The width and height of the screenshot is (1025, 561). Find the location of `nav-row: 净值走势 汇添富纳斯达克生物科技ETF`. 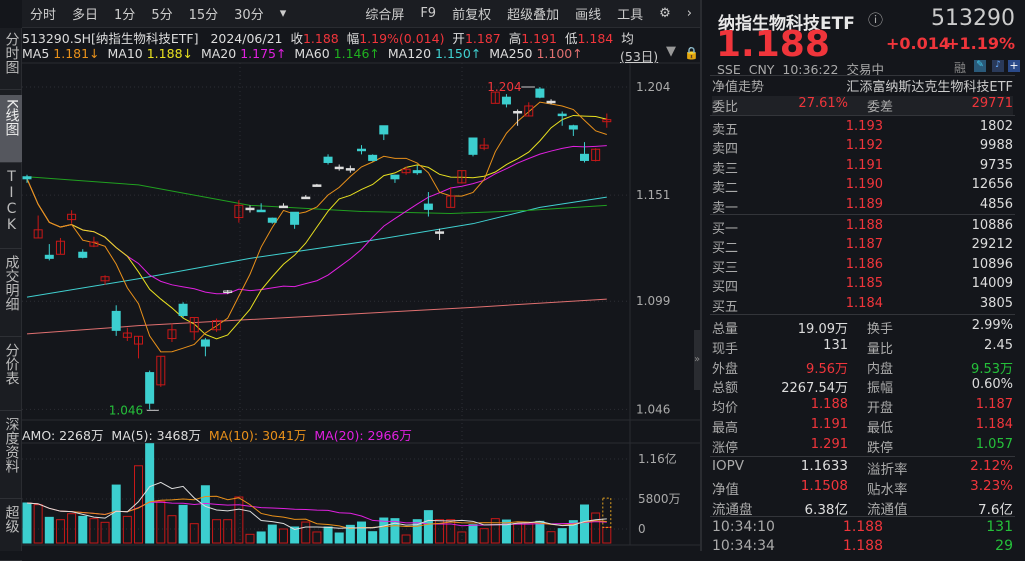

nav-row: 净值走势 汇添富纳斯达克生物科技ETF is located at coordinates (862, 87).